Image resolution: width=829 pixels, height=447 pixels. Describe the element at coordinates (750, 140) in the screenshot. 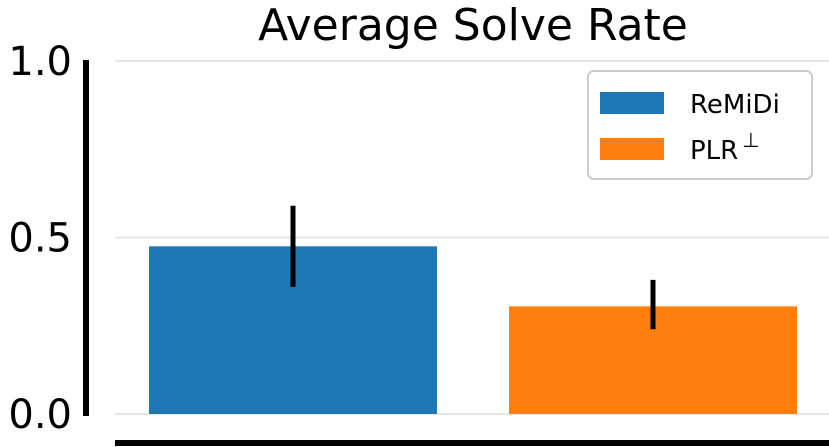

I see `legend-label-plr-superscript: ⊥` at that location.